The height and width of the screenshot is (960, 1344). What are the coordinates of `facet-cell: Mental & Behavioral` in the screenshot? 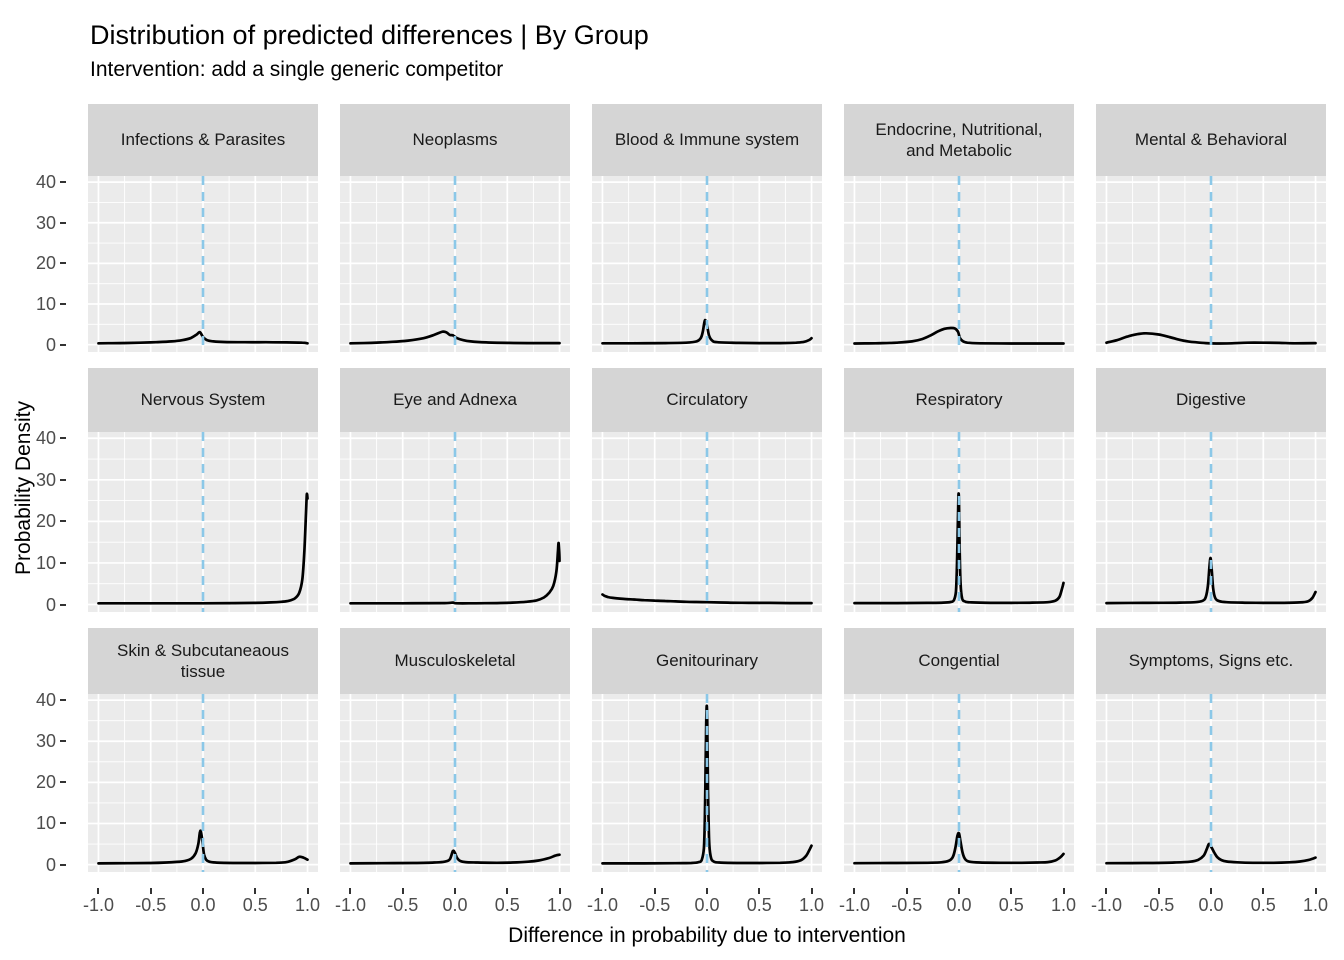 It's located at (1211, 228).